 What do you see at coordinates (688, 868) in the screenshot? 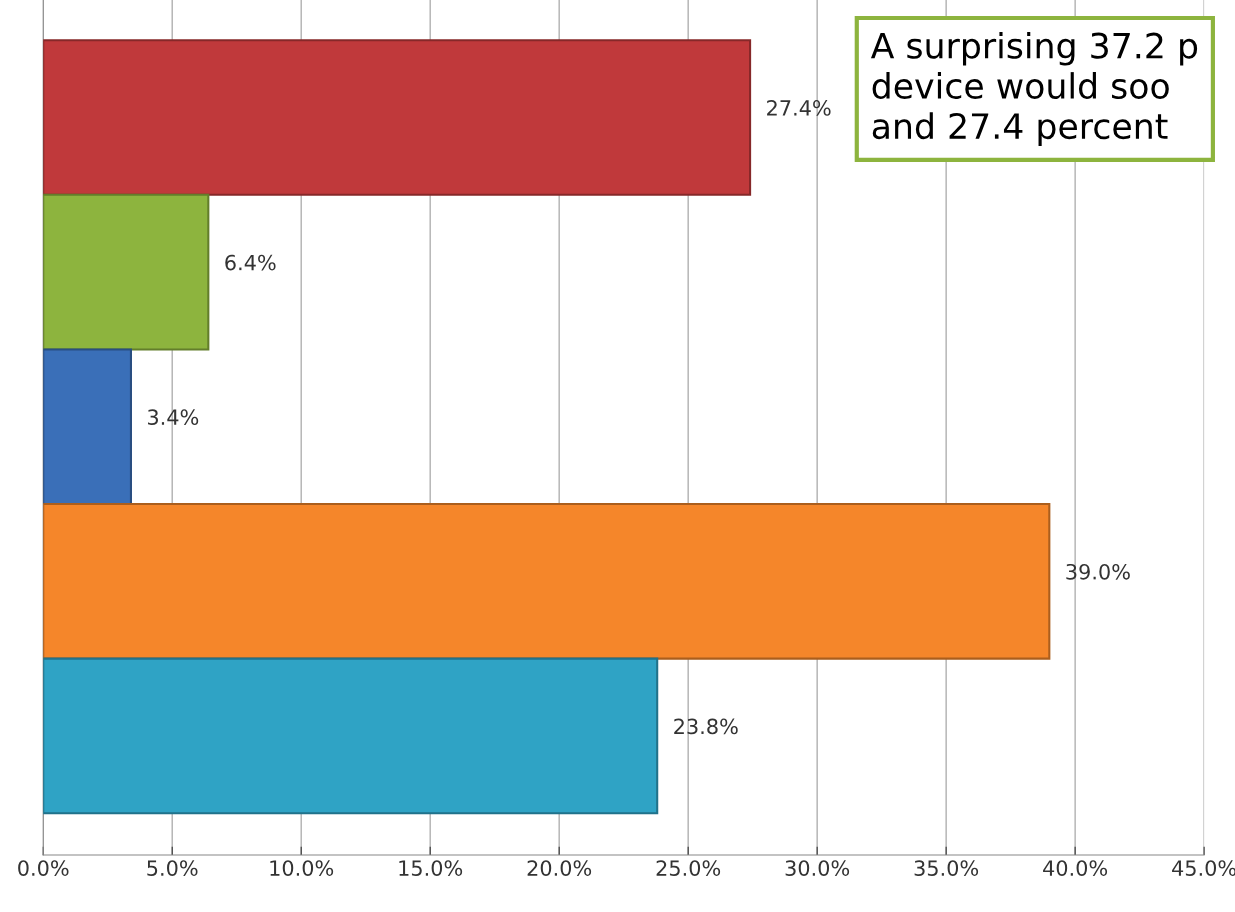
I see `x-tick-label: 25.0%` at bounding box center [688, 868].